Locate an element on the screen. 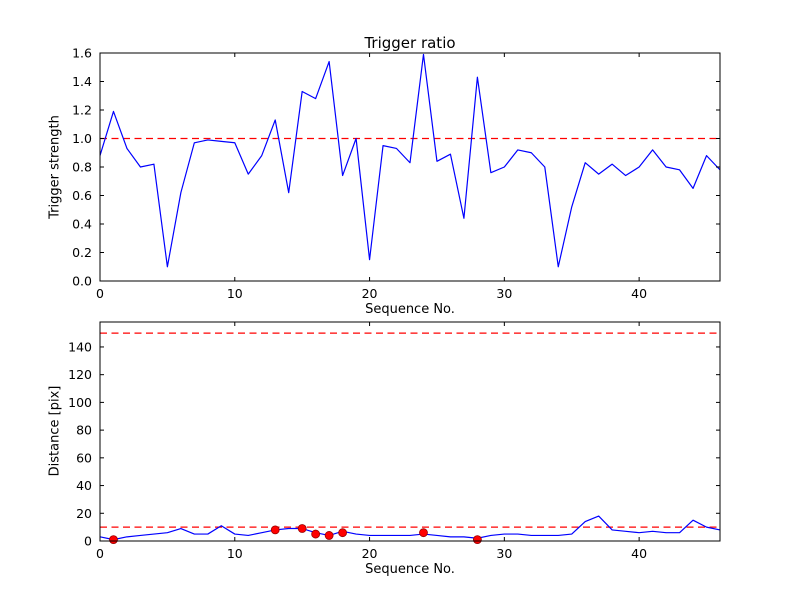 This screenshot has height=600, width=800. y-tick-label: 40 is located at coordinates (84, 485).